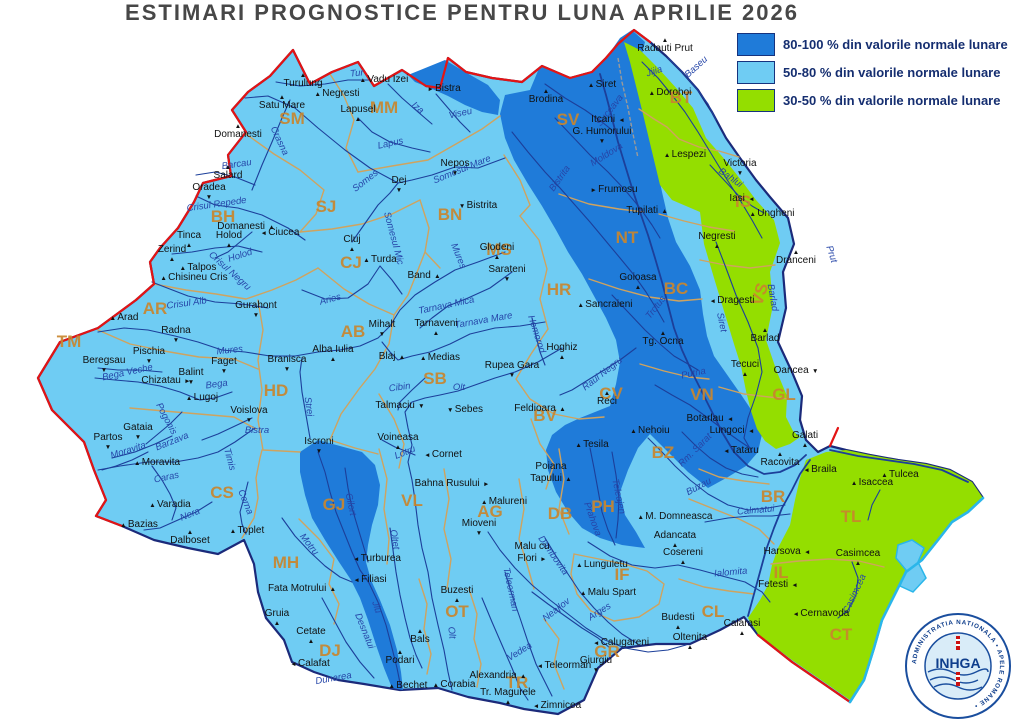 The width and height of the screenshot is (1024, 725). I want to click on station-label: ▼ Bistrita, so click(478, 205).